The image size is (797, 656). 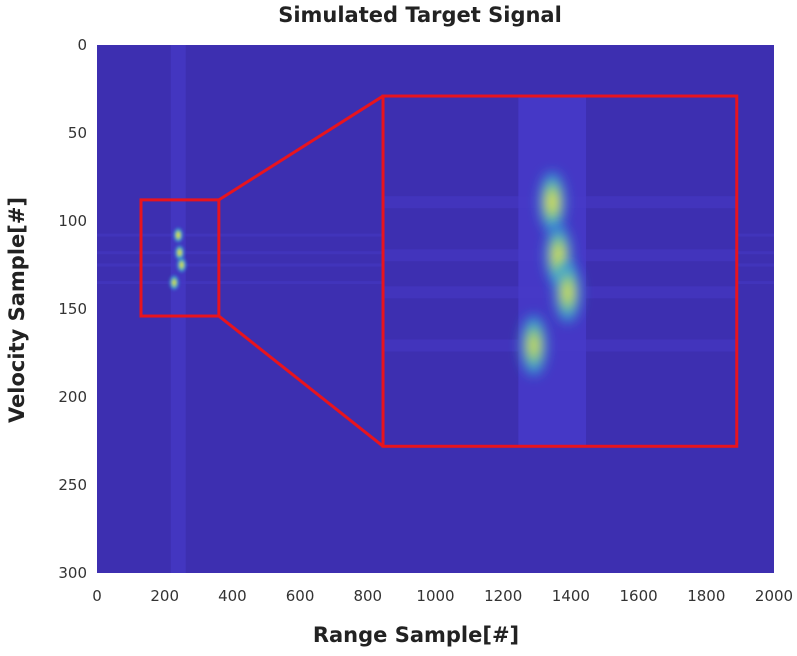 What do you see at coordinates (420, 15) in the screenshot?
I see `chart-title: Simulated Target Signal` at bounding box center [420, 15].